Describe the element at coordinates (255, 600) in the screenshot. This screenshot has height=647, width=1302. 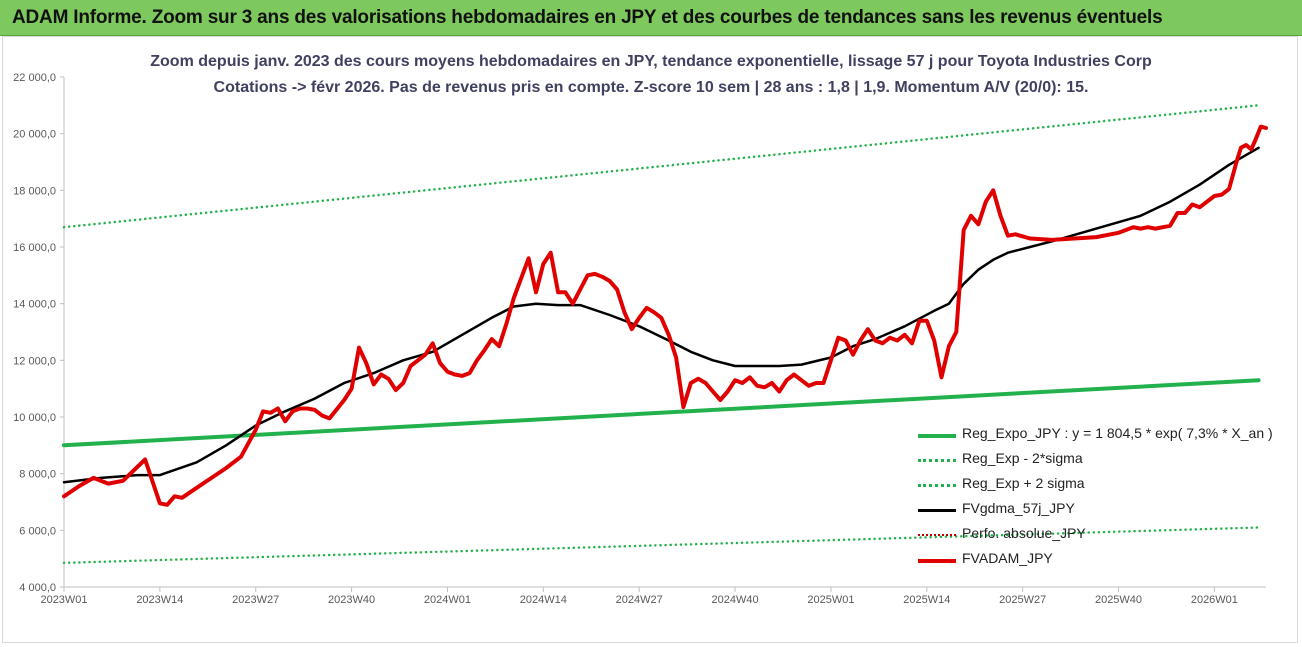
I see `x-tick-label: 2023W27` at that location.